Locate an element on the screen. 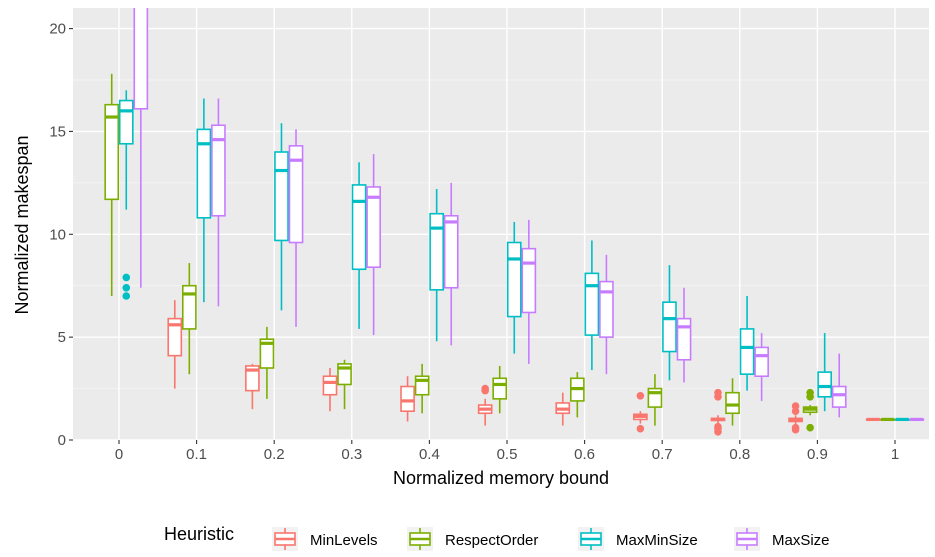 This screenshot has width=935, height=557. box-MaxMinSize-0.3 is located at coordinates (359, 245).